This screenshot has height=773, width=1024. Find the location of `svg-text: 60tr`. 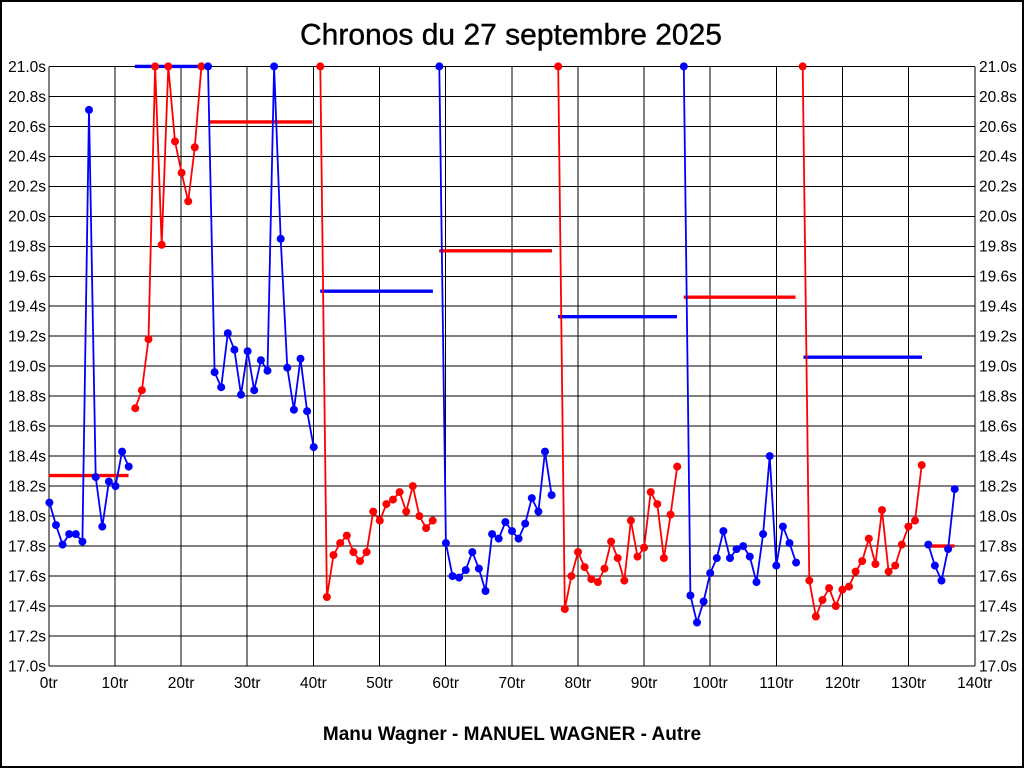

svg-text: 60tr is located at coordinates (445, 683).